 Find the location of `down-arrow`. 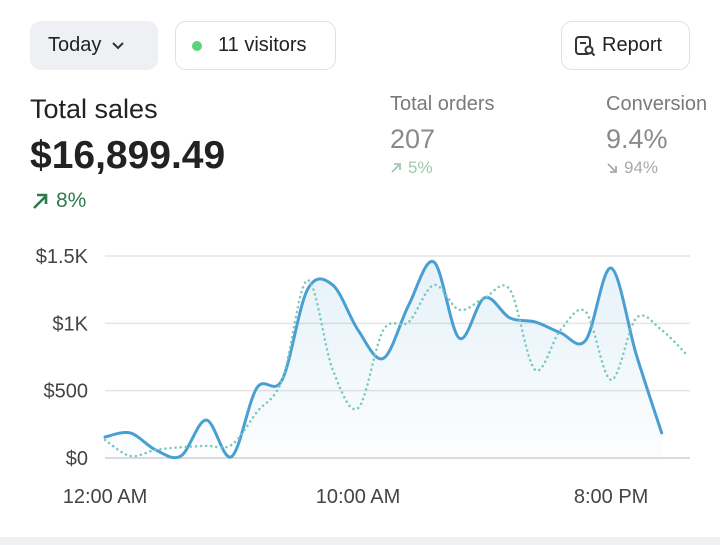

down-arrow is located at coordinates (612, 168).